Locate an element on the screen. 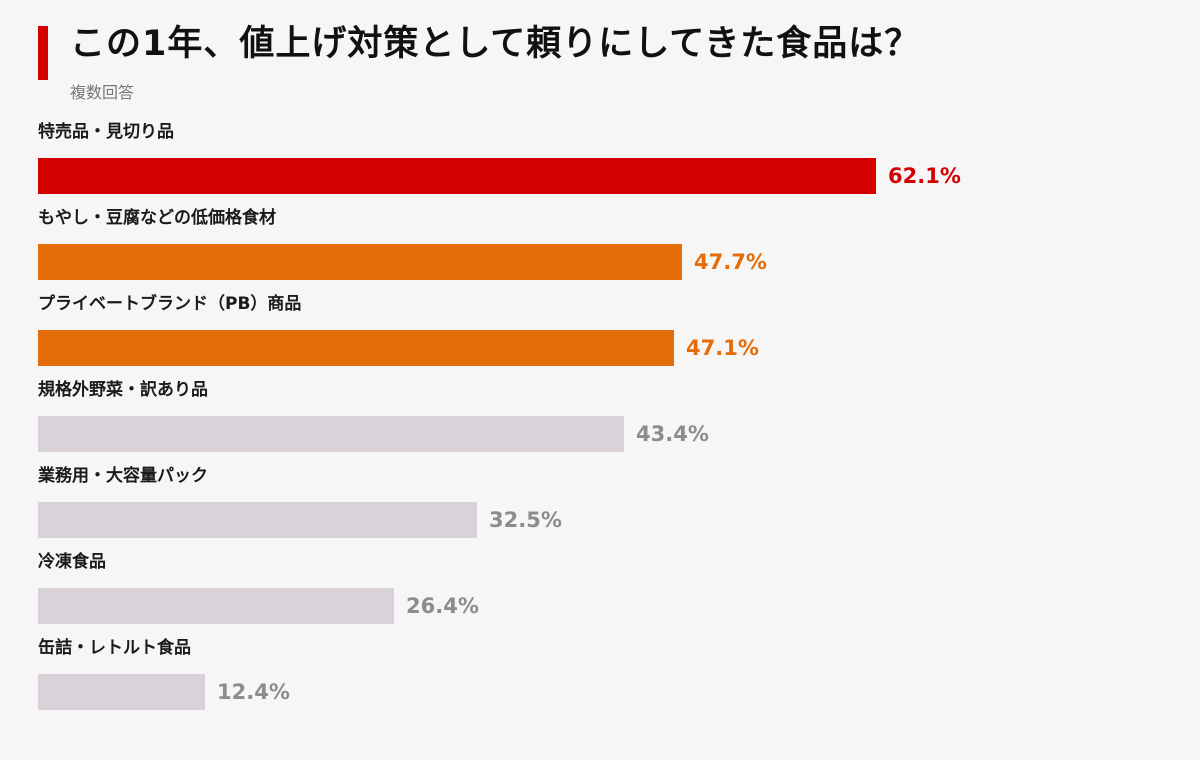 The width and height of the screenshot is (1200, 760). bar-row: 特売品・見切り品 62.1% is located at coordinates (603, 155).